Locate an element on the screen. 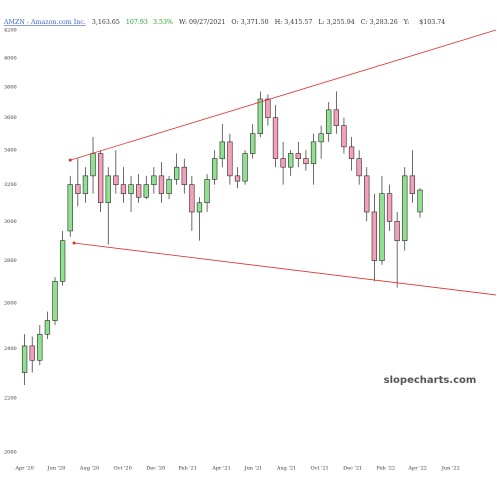 The height and width of the screenshot is (480, 497). y-tick-label: 4200 is located at coordinates (10, 31).